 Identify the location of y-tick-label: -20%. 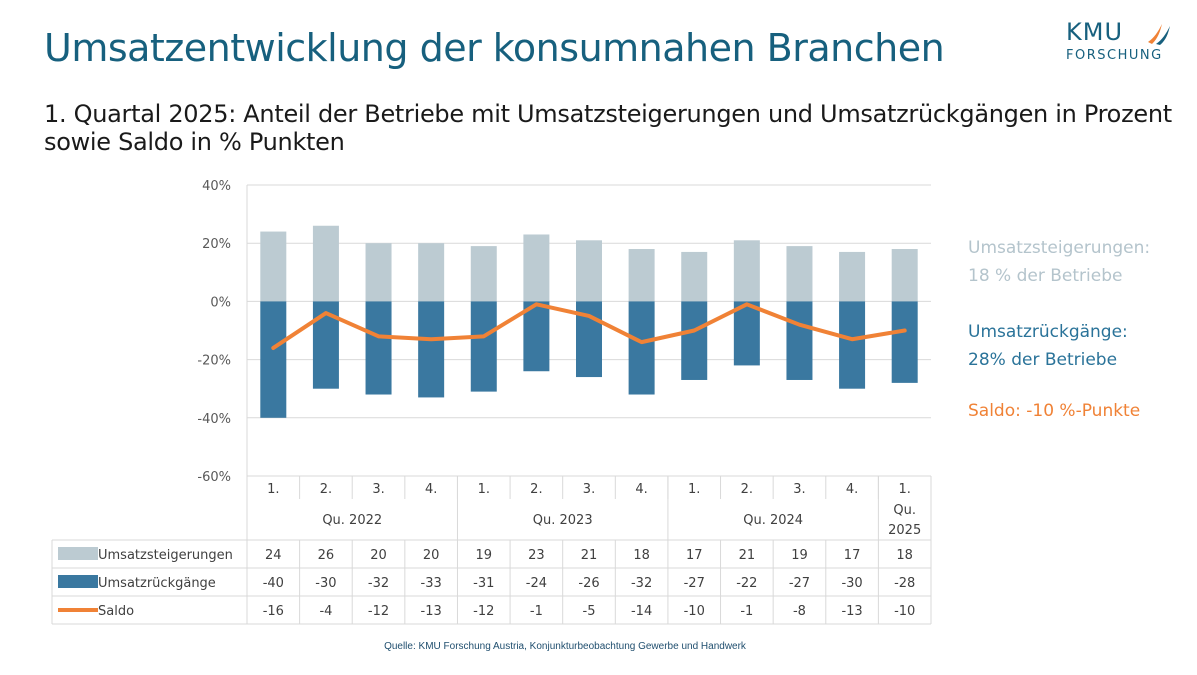
(214, 361).